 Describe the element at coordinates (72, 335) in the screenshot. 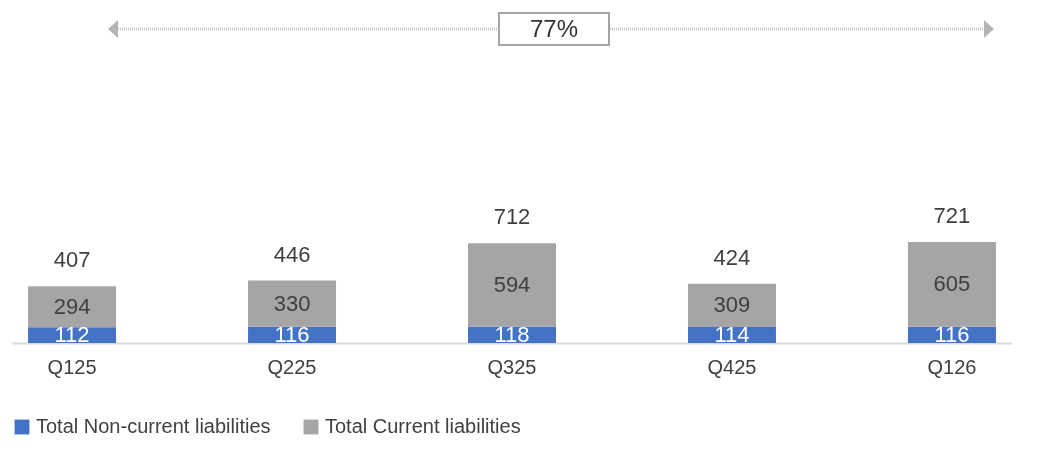

I see `data-label: 112` at that location.